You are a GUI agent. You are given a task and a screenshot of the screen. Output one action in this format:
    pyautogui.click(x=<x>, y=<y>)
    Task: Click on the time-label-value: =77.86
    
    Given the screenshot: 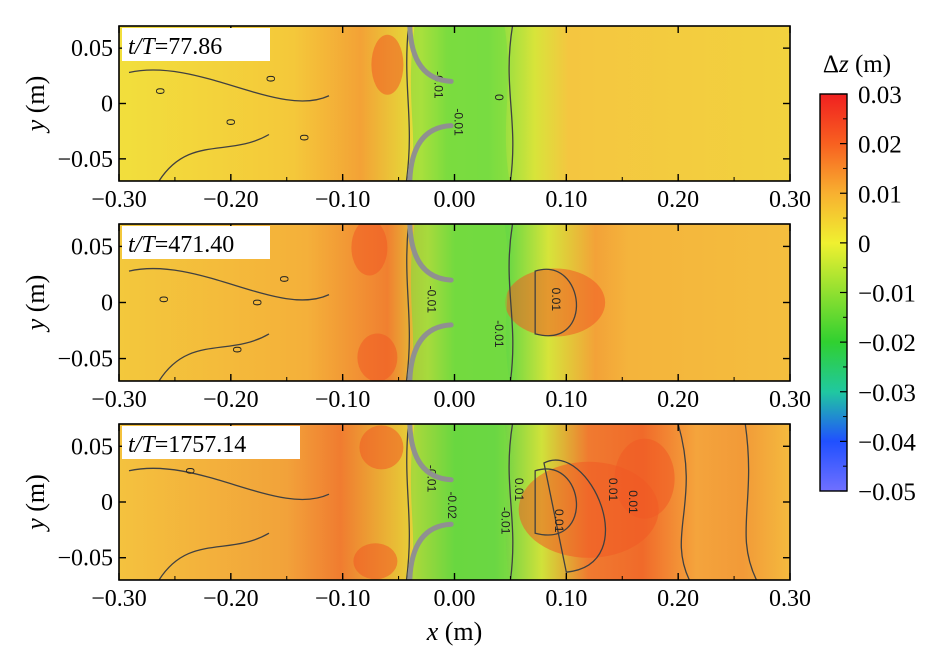 What is the action you would take?
    pyautogui.click(x=189, y=47)
    